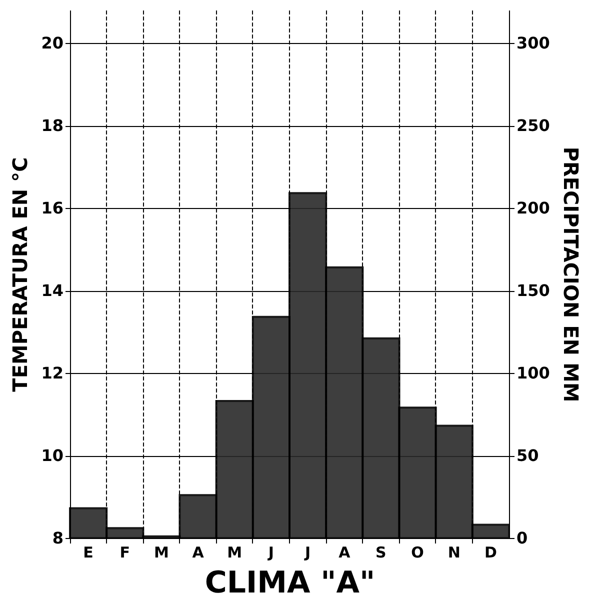 This screenshot has width=590, height=608. What do you see at coordinates (52, 455) in the screenshot?
I see `y-tick-label: 10` at bounding box center [52, 455].